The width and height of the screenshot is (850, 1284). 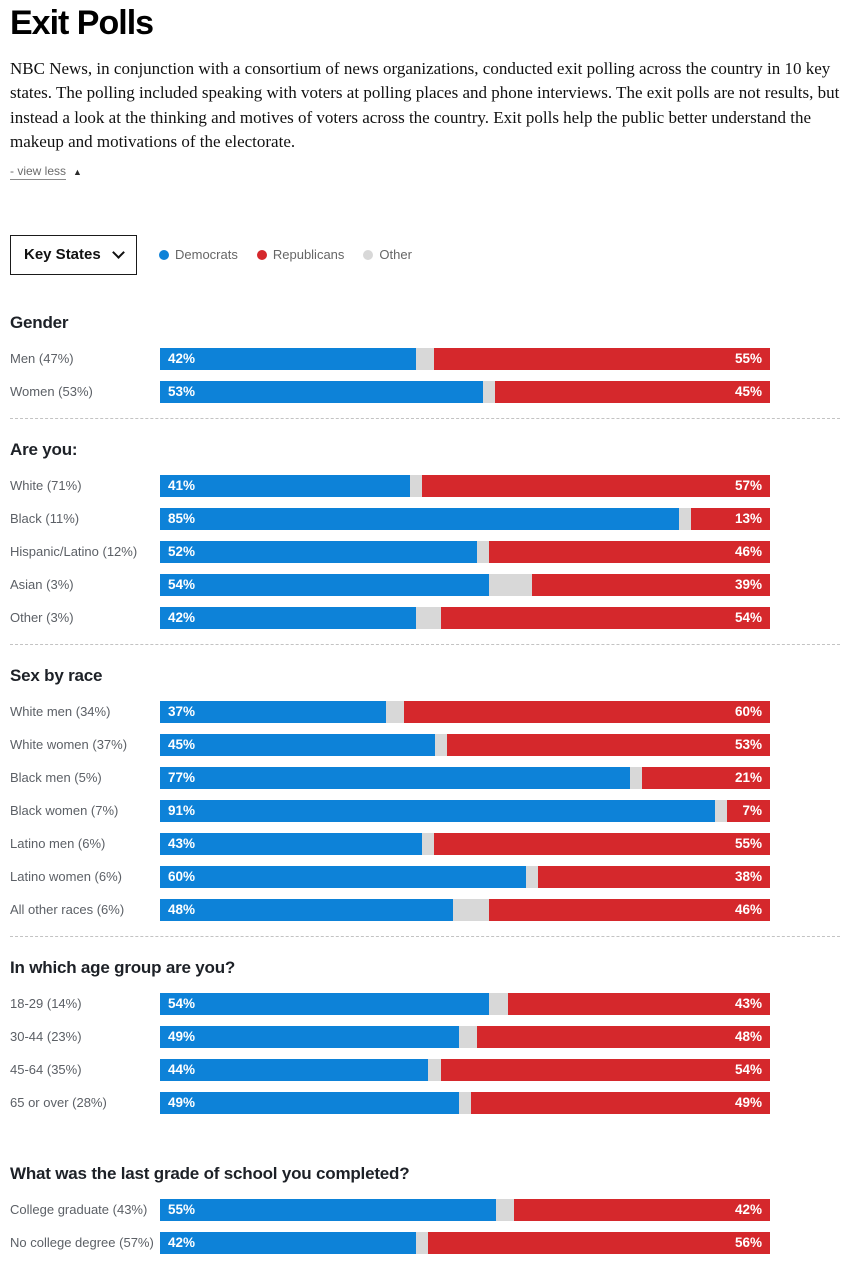 I want to click on poll-row: Black women (7%) 91% 7%, so click(x=425, y=810).